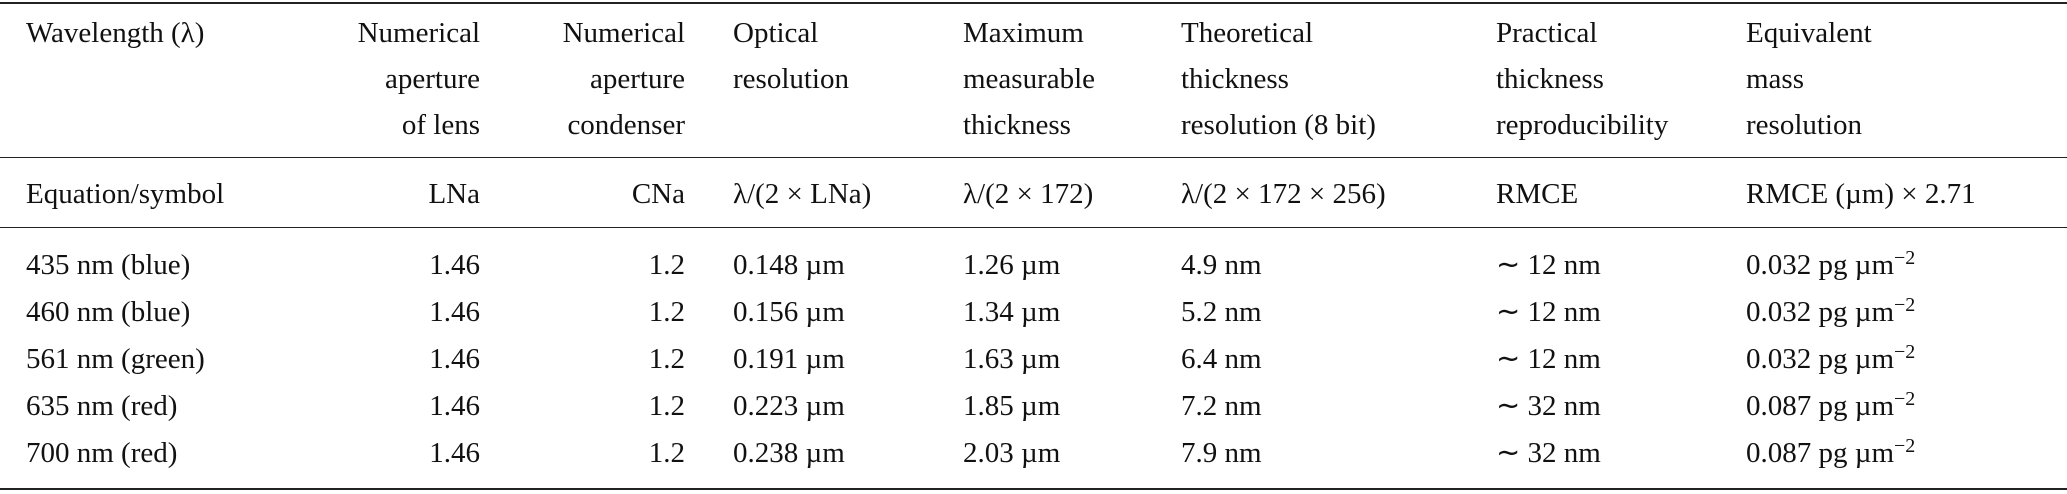 Image resolution: width=2067 pixels, height=494 pixels. Describe the element at coordinates (454, 194) in the screenshot. I see `equation-cell: LNa` at that location.